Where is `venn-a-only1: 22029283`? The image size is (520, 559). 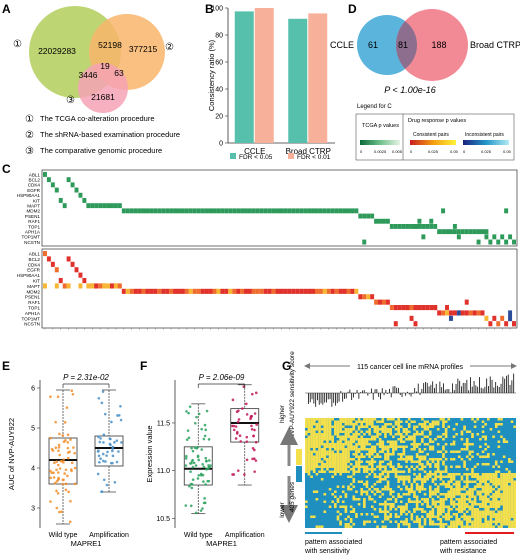
venn-a-only1: 22029283 is located at coordinates (57, 51).